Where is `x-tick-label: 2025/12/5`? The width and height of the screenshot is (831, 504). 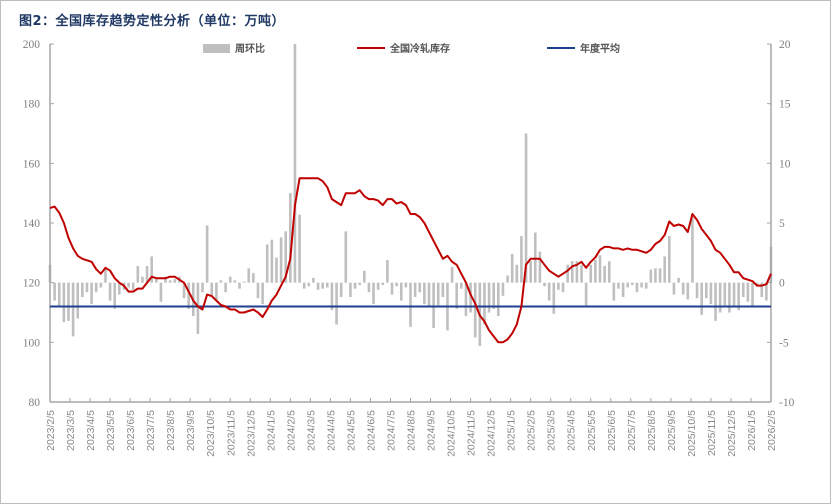
x-tick-label: 2025/12/5 is located at coordinates (732, 433).